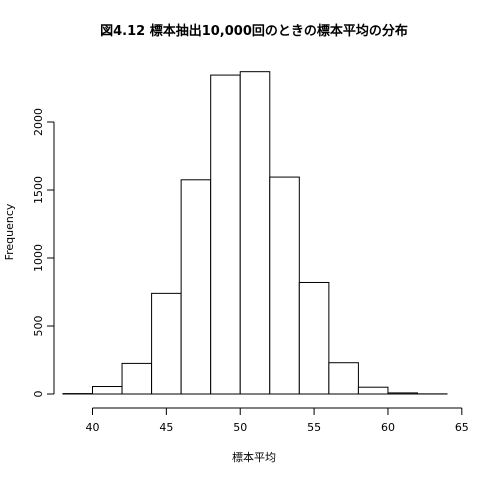  I want to click on y-tick-label-4: 2000, so click(38, 122).